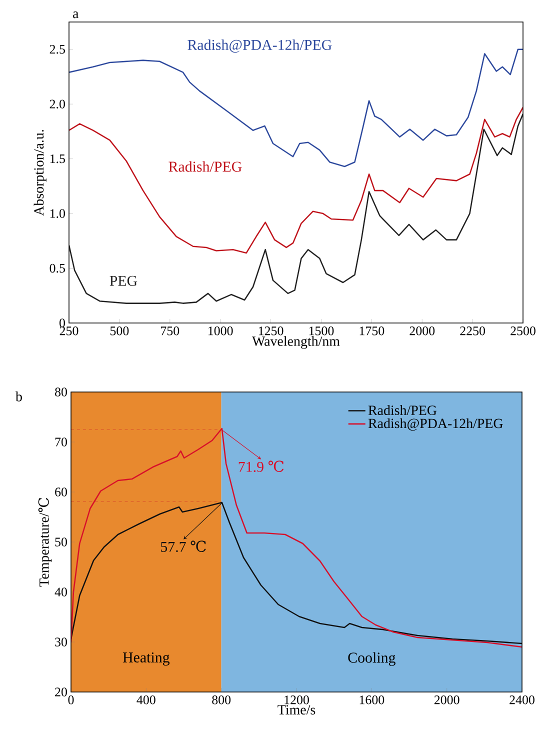  I want to click on x-tick-label: 1600, so click(372, 700).